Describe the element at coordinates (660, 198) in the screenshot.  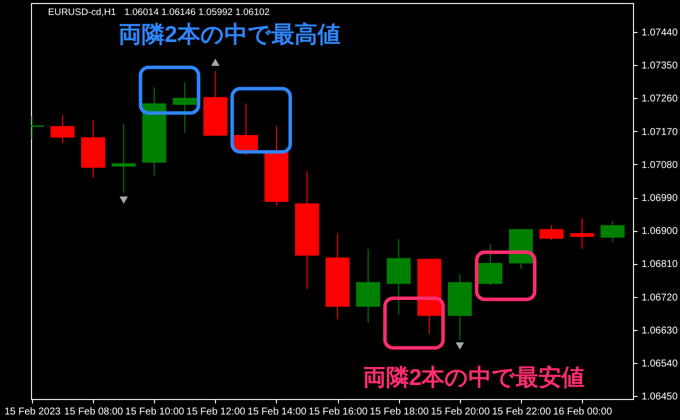
I see `y-tick-label: 1.06990` at that location.